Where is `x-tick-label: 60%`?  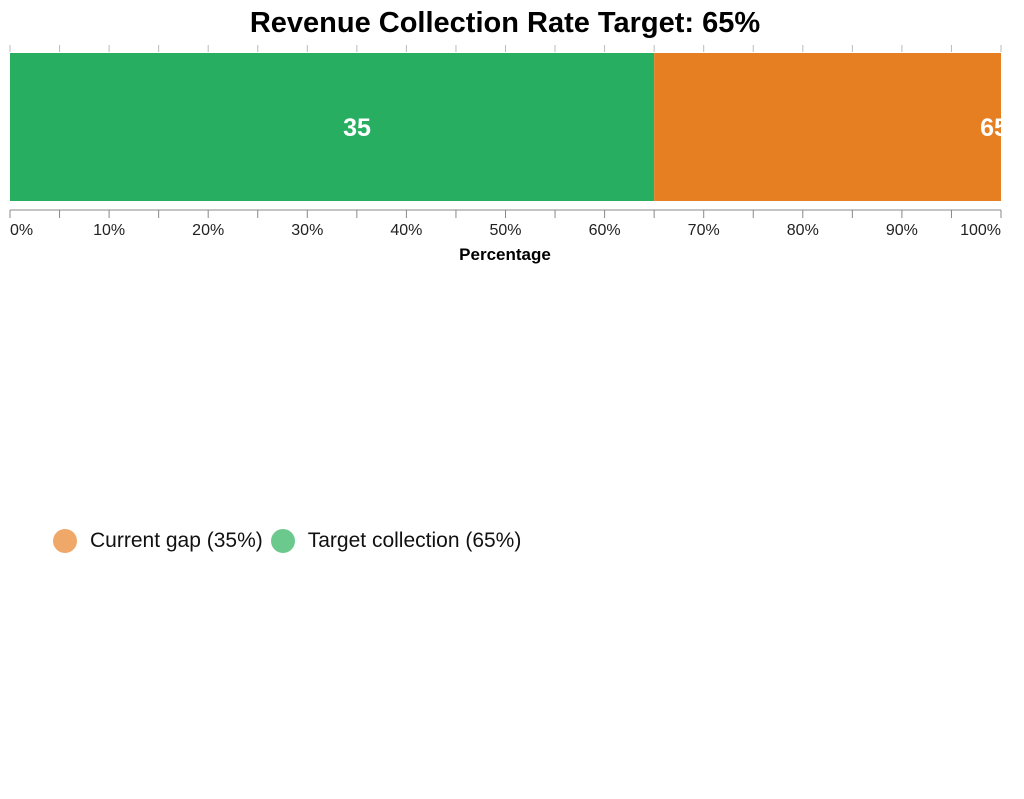
x-tick-label: 60% is located at coordinates (605, 230).